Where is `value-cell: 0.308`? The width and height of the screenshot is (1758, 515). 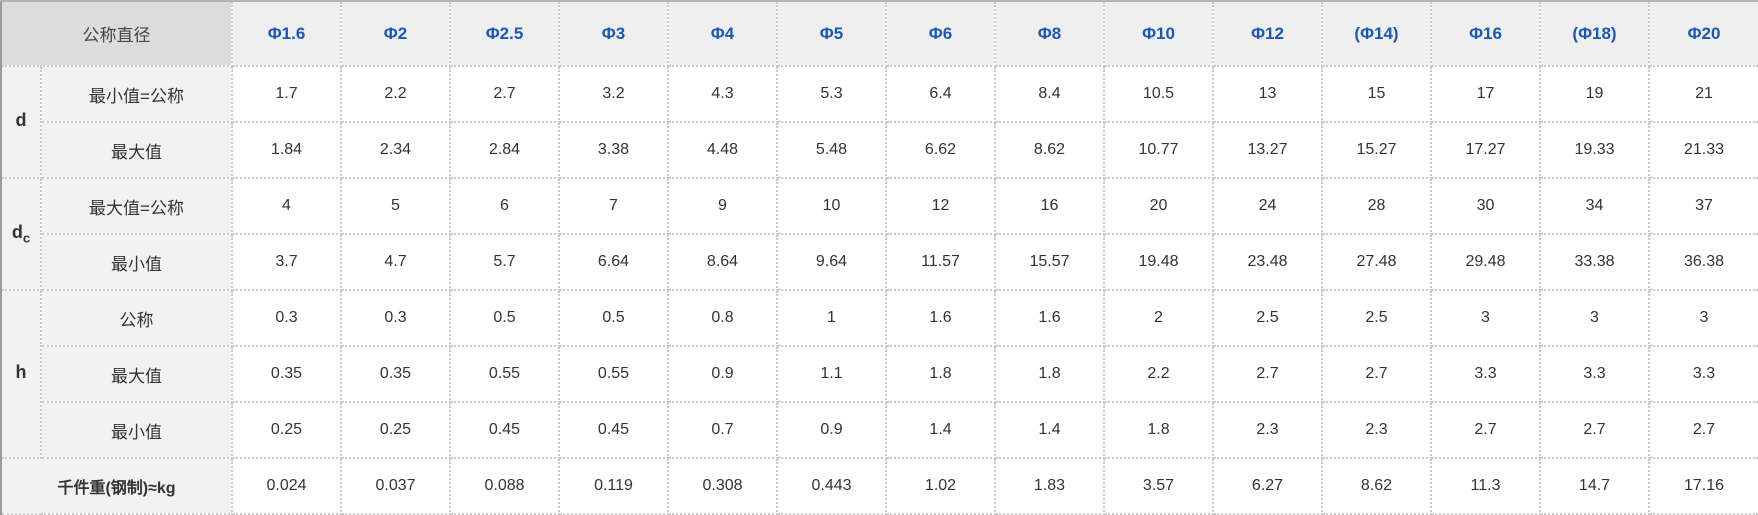
value-cell: 0.308 is located at coordinates (722, 486).